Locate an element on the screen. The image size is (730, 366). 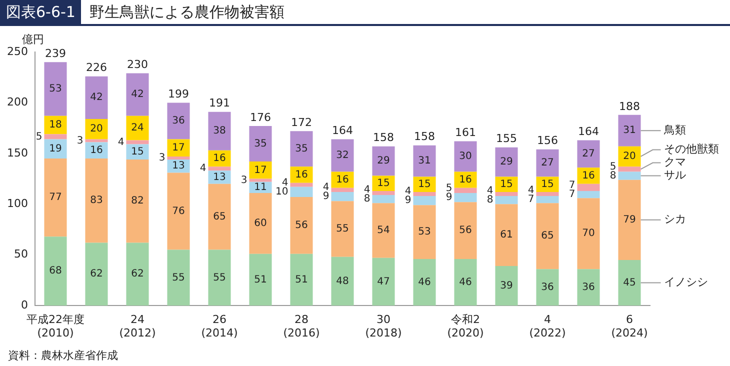
data-label: 39 is located at coordinates (506, 286).